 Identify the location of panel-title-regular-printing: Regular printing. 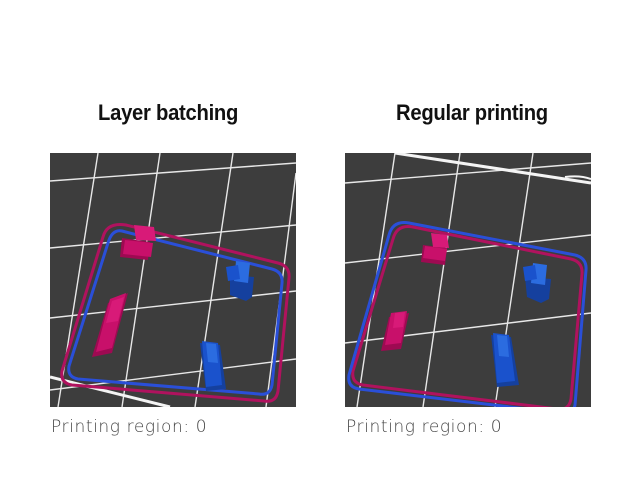
(472, 112).